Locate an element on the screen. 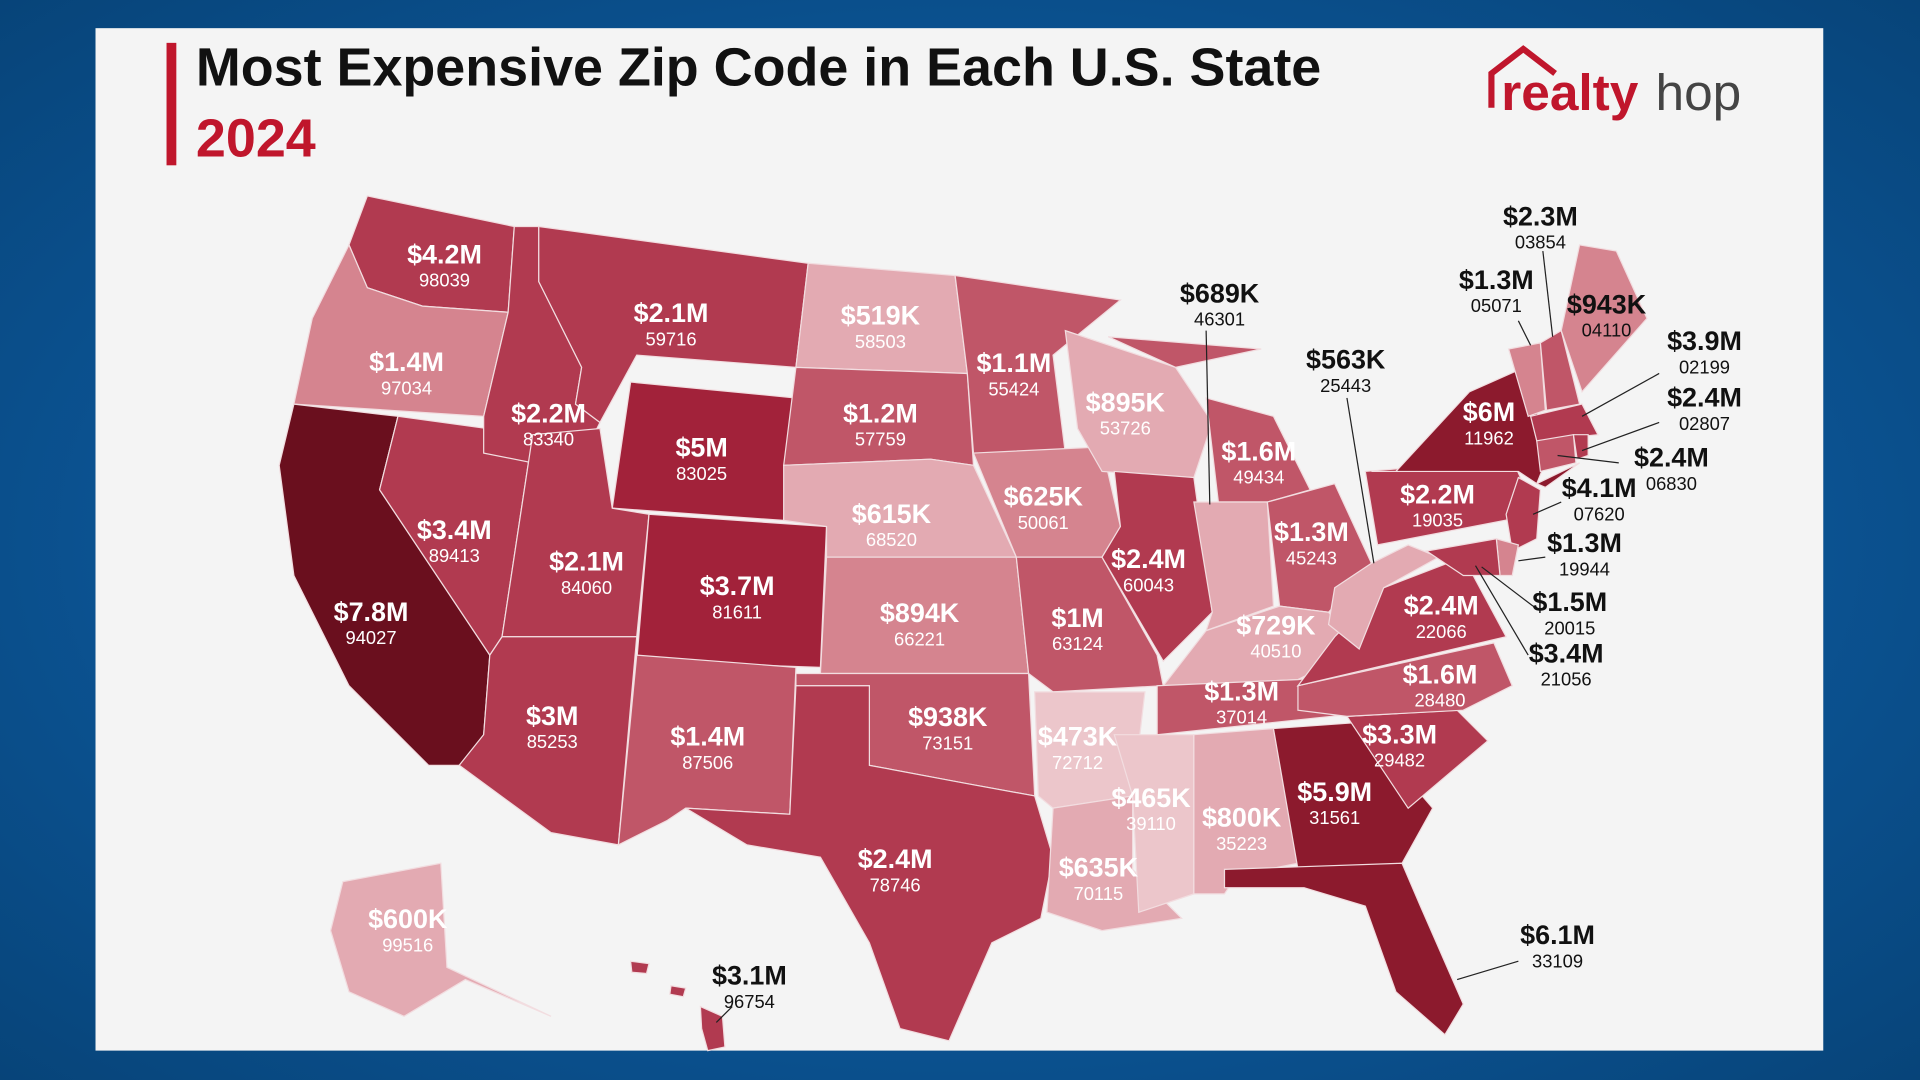 This screenshot has width=1920, height=1080. state-price-ar: $473K is located at coordinates (1078, 737).